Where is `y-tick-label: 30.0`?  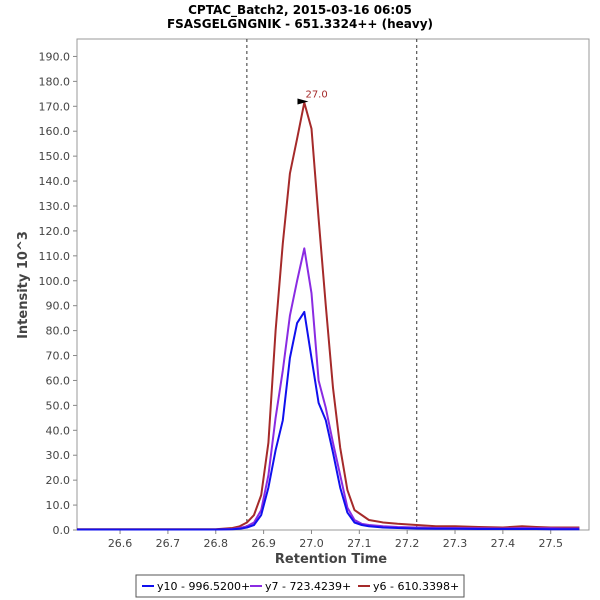 y-tick-label: 30.0 is located at coordinates (58, 455).